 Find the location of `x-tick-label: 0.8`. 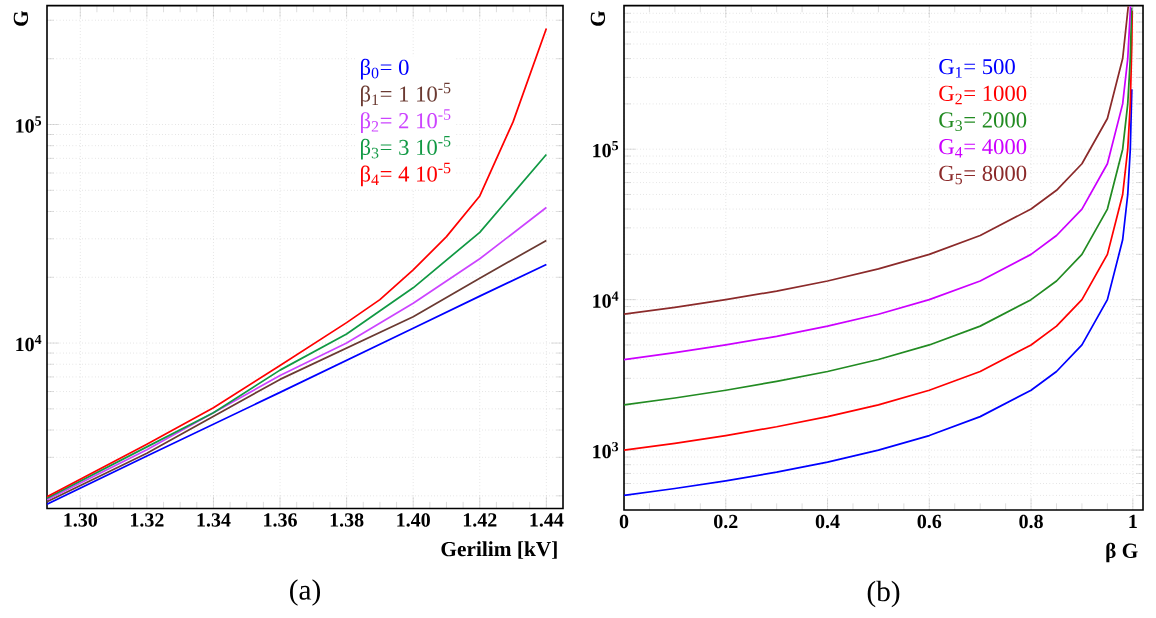

x-tick-label: 0.8 is located at coordinates (1031, 521).